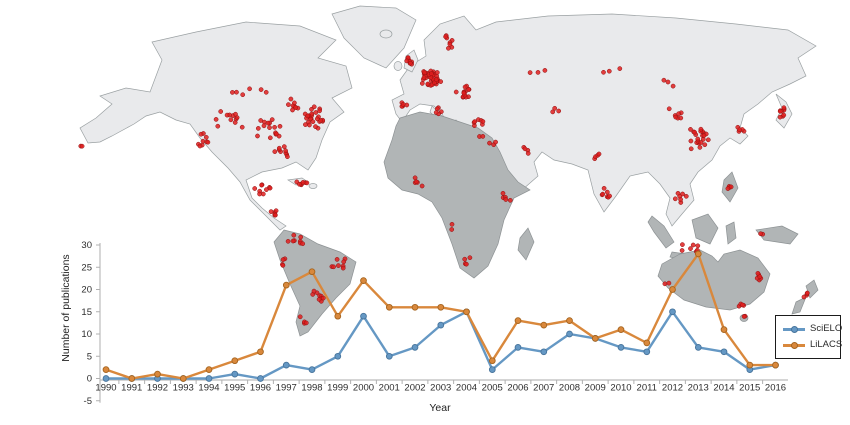 Image resolution: width=850 pixels, height=425 pixels. I want to click on continent-africa, so click(457, 195).